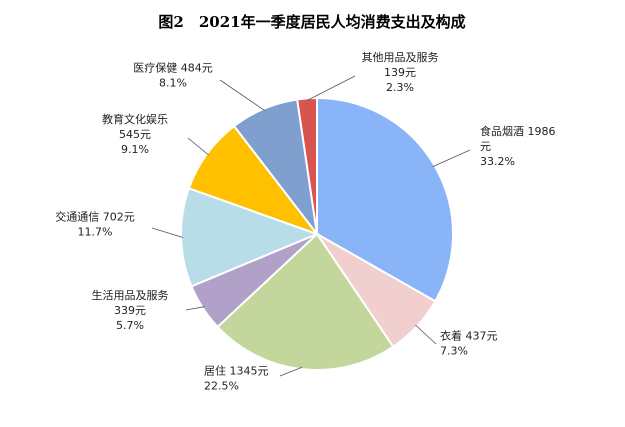 The height and width of the screenshot is (427, 625). Describe the element at coordinates (518, 146) in the screenshot. I see `slice-label: 食品烟酒 1986 元 33.2%` at that location.